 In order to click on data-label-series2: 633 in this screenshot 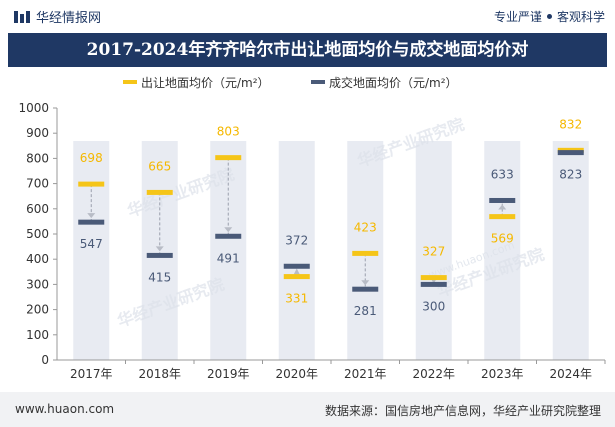, I will do `click(502, 174)`.